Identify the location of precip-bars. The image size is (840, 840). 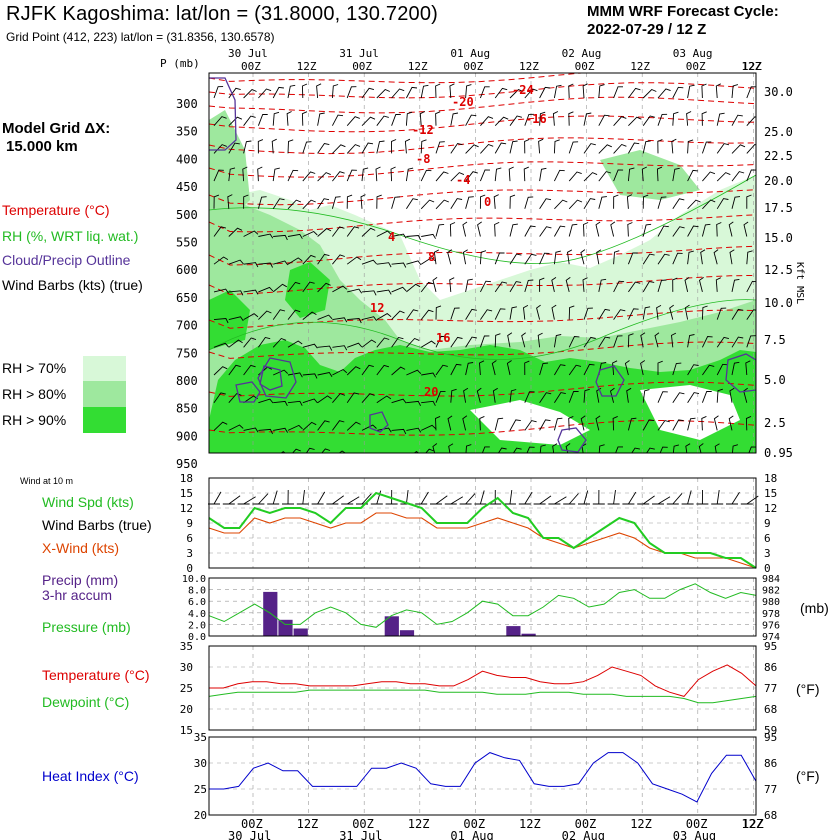
(399, 613).